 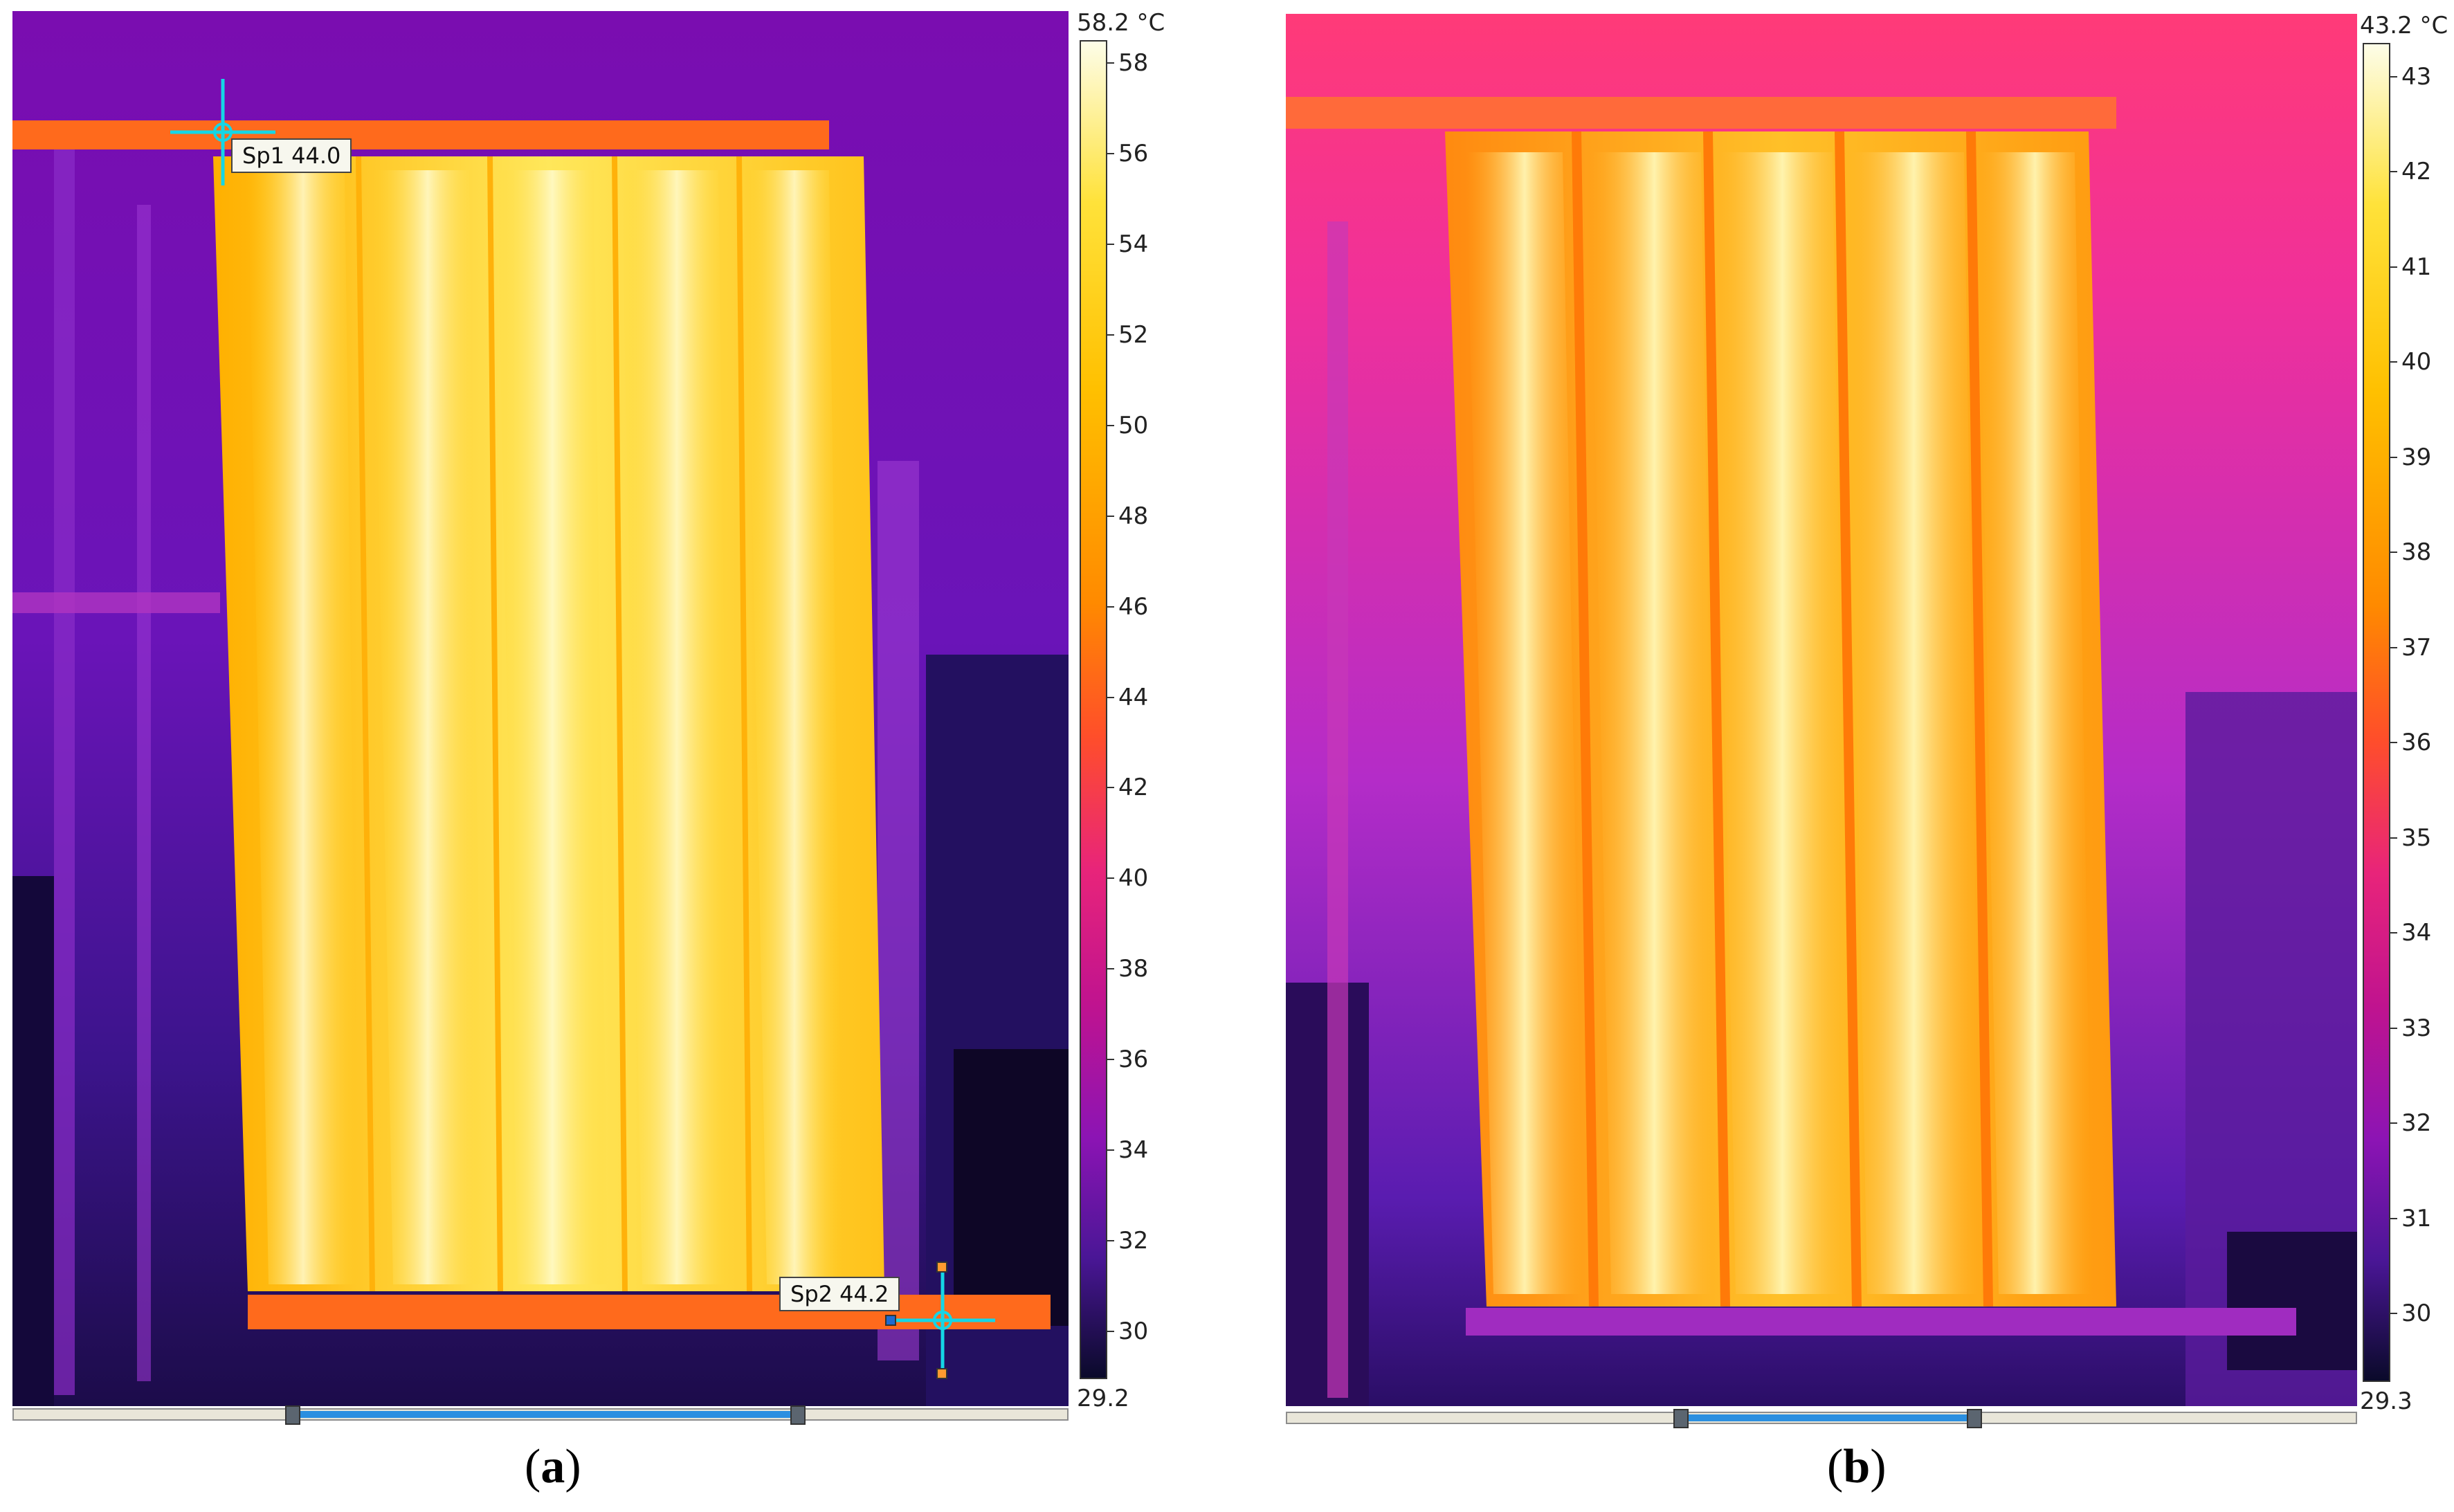 I want to click on scale-min-label: 29.3, so click(x=2386, y=1401).